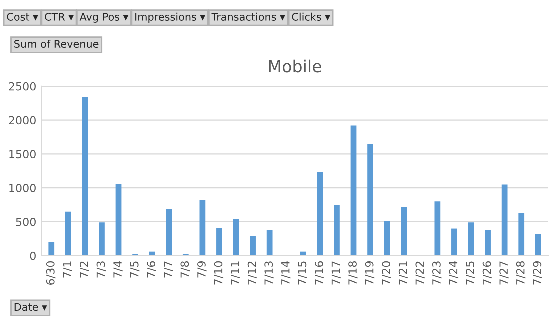 This screenshot has height=326, width=554. I want to click on x-tick-label: 7/27, so click(504, 273).